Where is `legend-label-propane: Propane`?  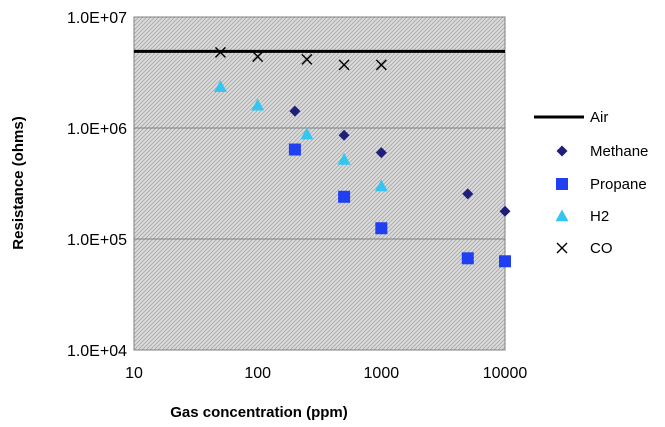 legend-label-propane: Propane is located at coordinates (618, 184).